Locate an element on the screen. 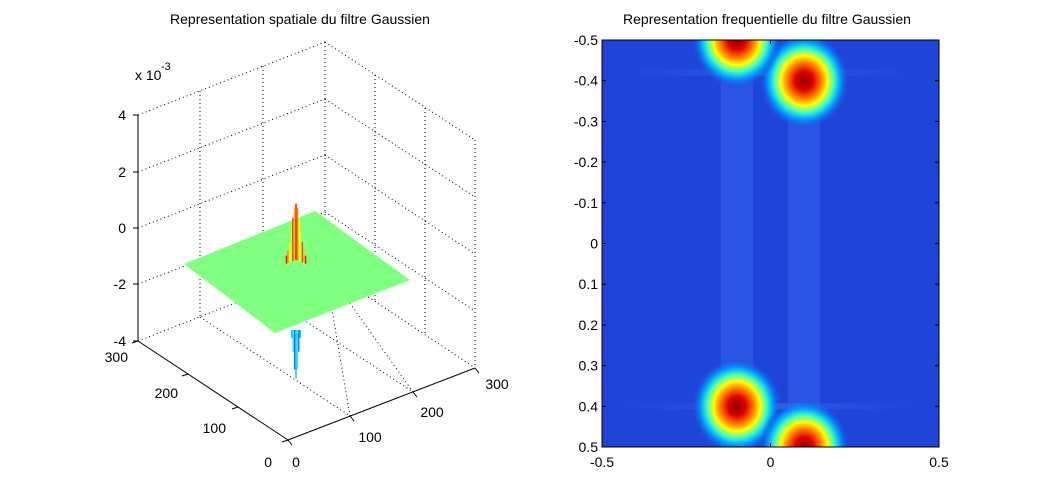  heatmap-peaks is located at coordinates (770, 243).